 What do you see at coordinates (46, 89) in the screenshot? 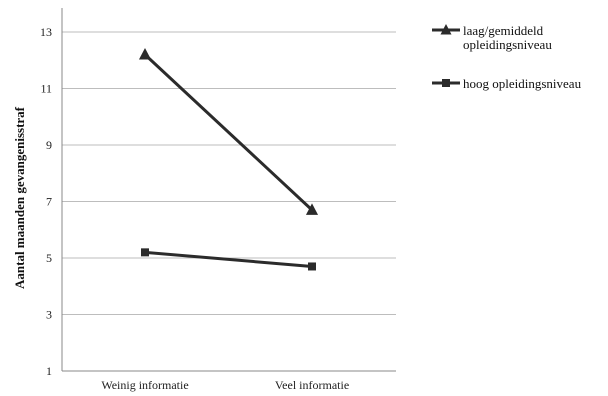
I see `y-tick-label: 11` at bounding box center [46, 89].